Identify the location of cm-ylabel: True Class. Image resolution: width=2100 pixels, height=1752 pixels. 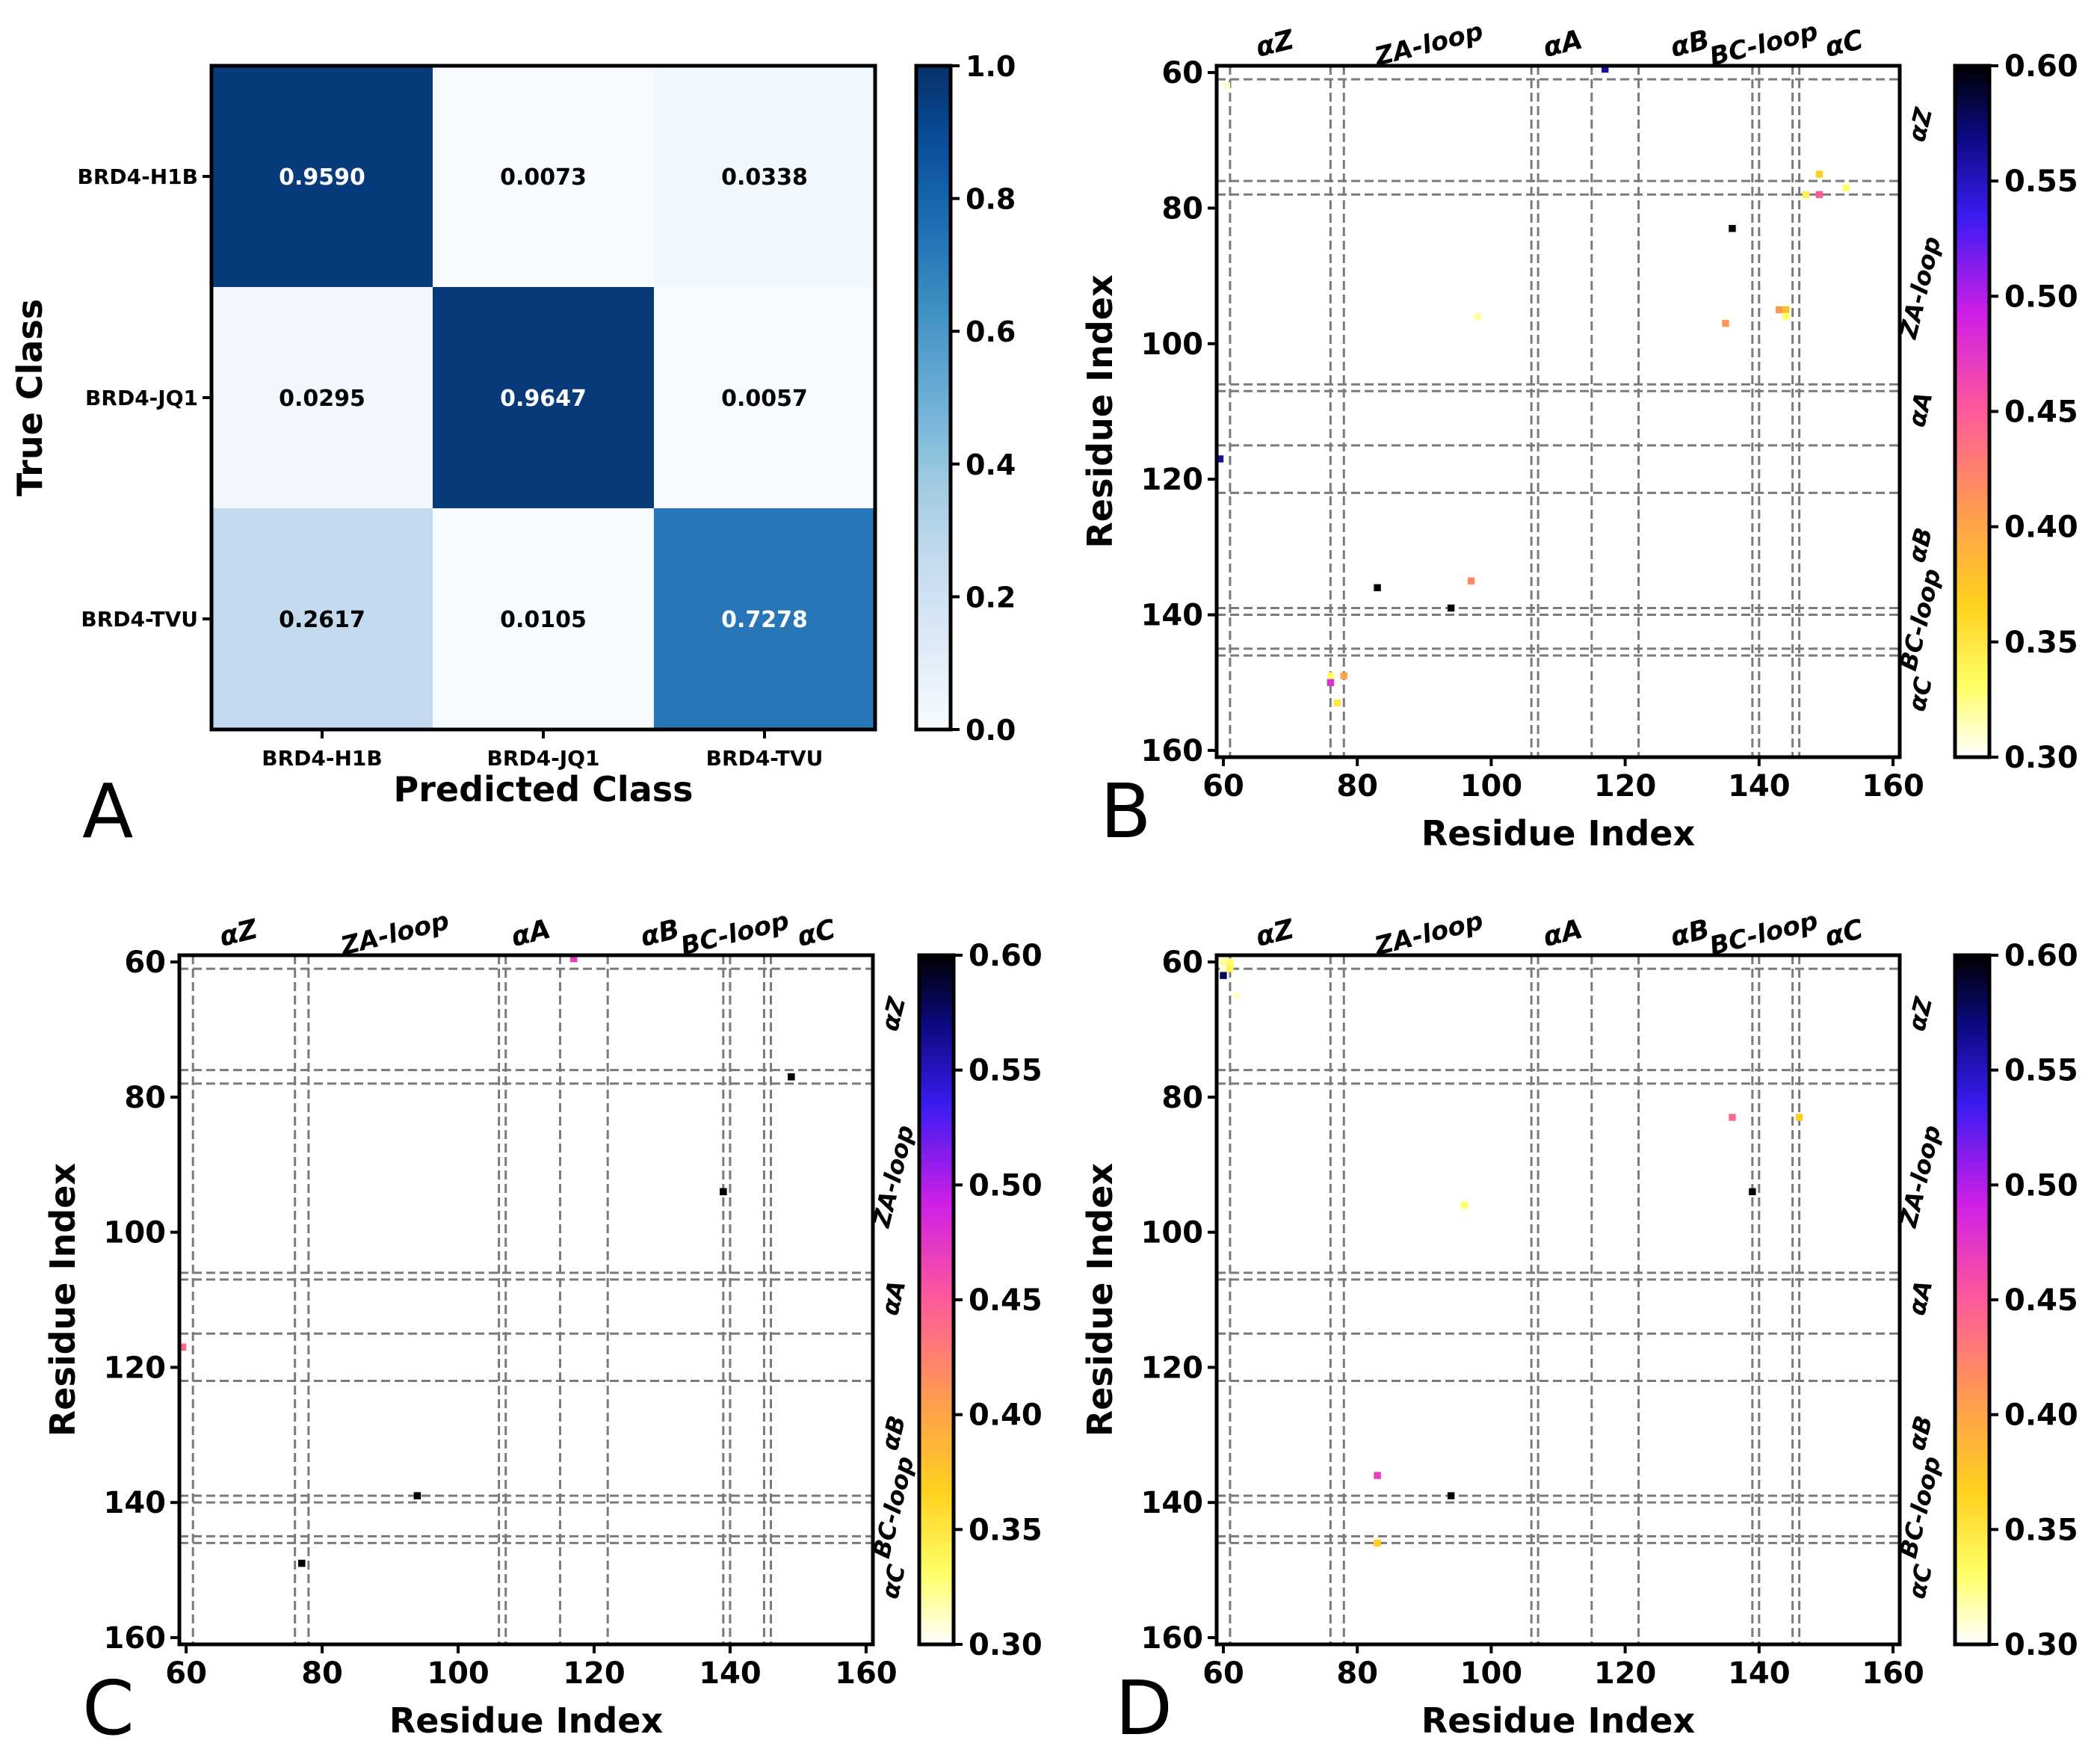
(30, 398).